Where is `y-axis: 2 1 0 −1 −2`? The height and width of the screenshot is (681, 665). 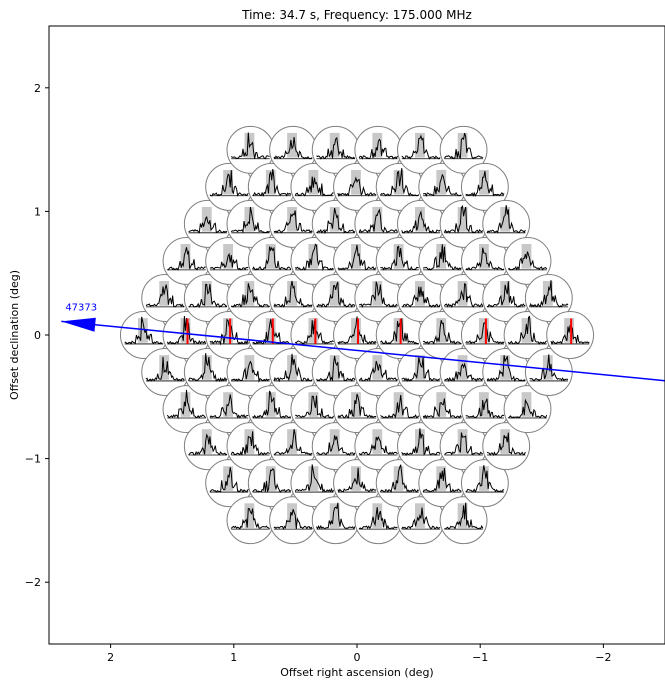 y-axis: 2 1 0 −1 −2 is located at coordinates (37, 335).